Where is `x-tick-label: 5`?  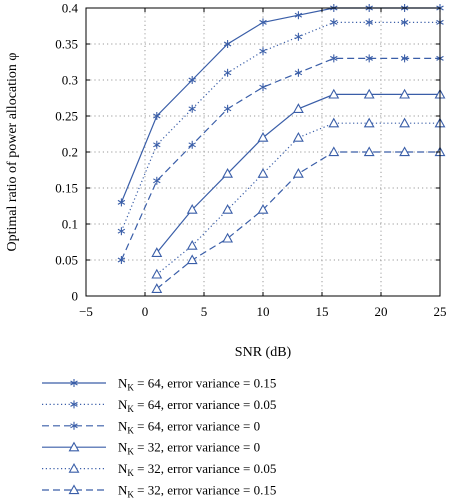
x-tick-label: 5 is located at coordinates (204, 311).